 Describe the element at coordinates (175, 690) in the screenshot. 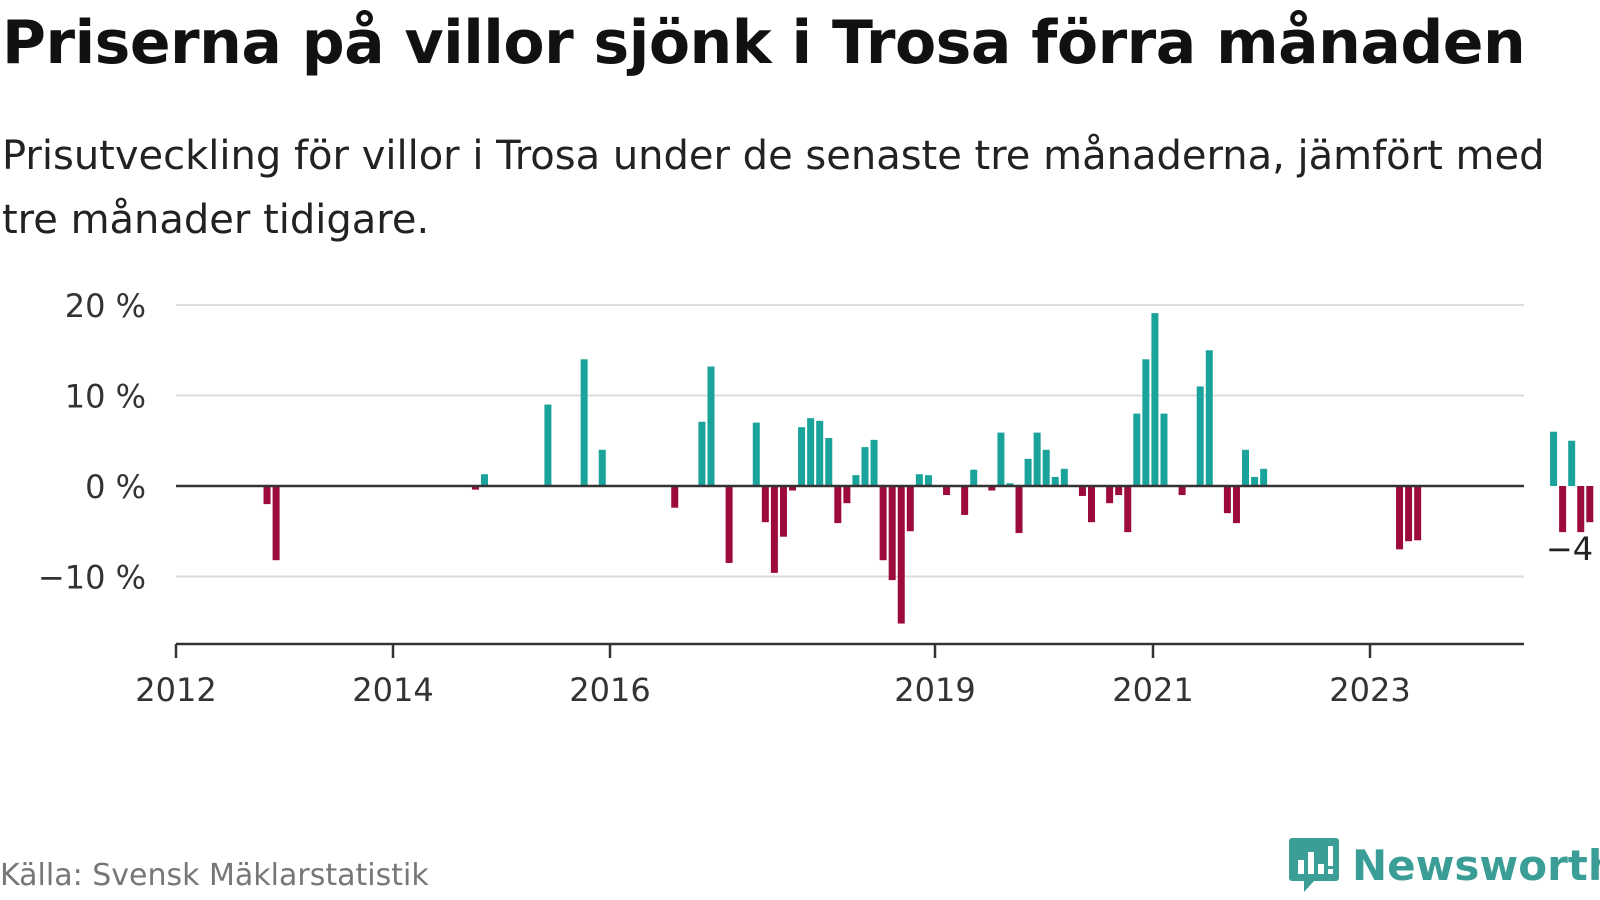

I see `x-tick-label: 2012` at that location.